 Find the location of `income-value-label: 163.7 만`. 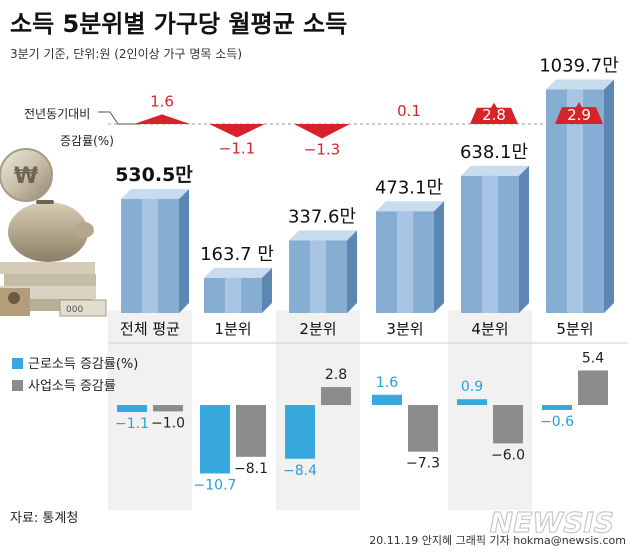

income-value-label: 163.7 만 is located at coordinates (237, 254).